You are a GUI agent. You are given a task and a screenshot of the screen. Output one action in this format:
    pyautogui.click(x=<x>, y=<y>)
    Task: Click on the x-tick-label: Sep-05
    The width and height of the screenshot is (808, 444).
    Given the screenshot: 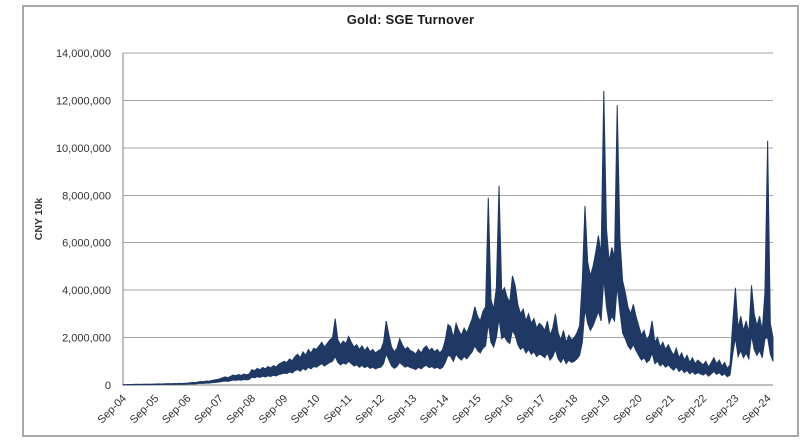 What is the action you would take?
    pyautogui.click(x=145, y=410)
    